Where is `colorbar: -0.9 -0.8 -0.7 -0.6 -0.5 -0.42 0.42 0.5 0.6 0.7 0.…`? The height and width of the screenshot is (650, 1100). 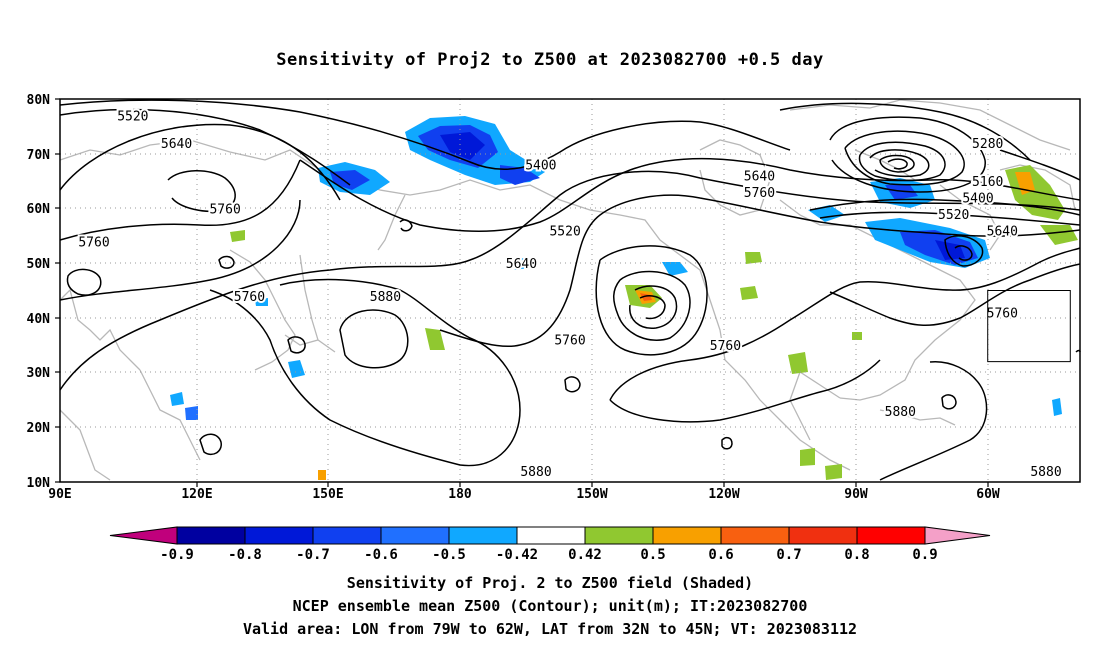 colorbar: -0.9 -0.8 -0.7 -0.6 -0.5 -0.42 0.42 0.5 0.6 0.7 0.… is located at coordinates (550, 544).